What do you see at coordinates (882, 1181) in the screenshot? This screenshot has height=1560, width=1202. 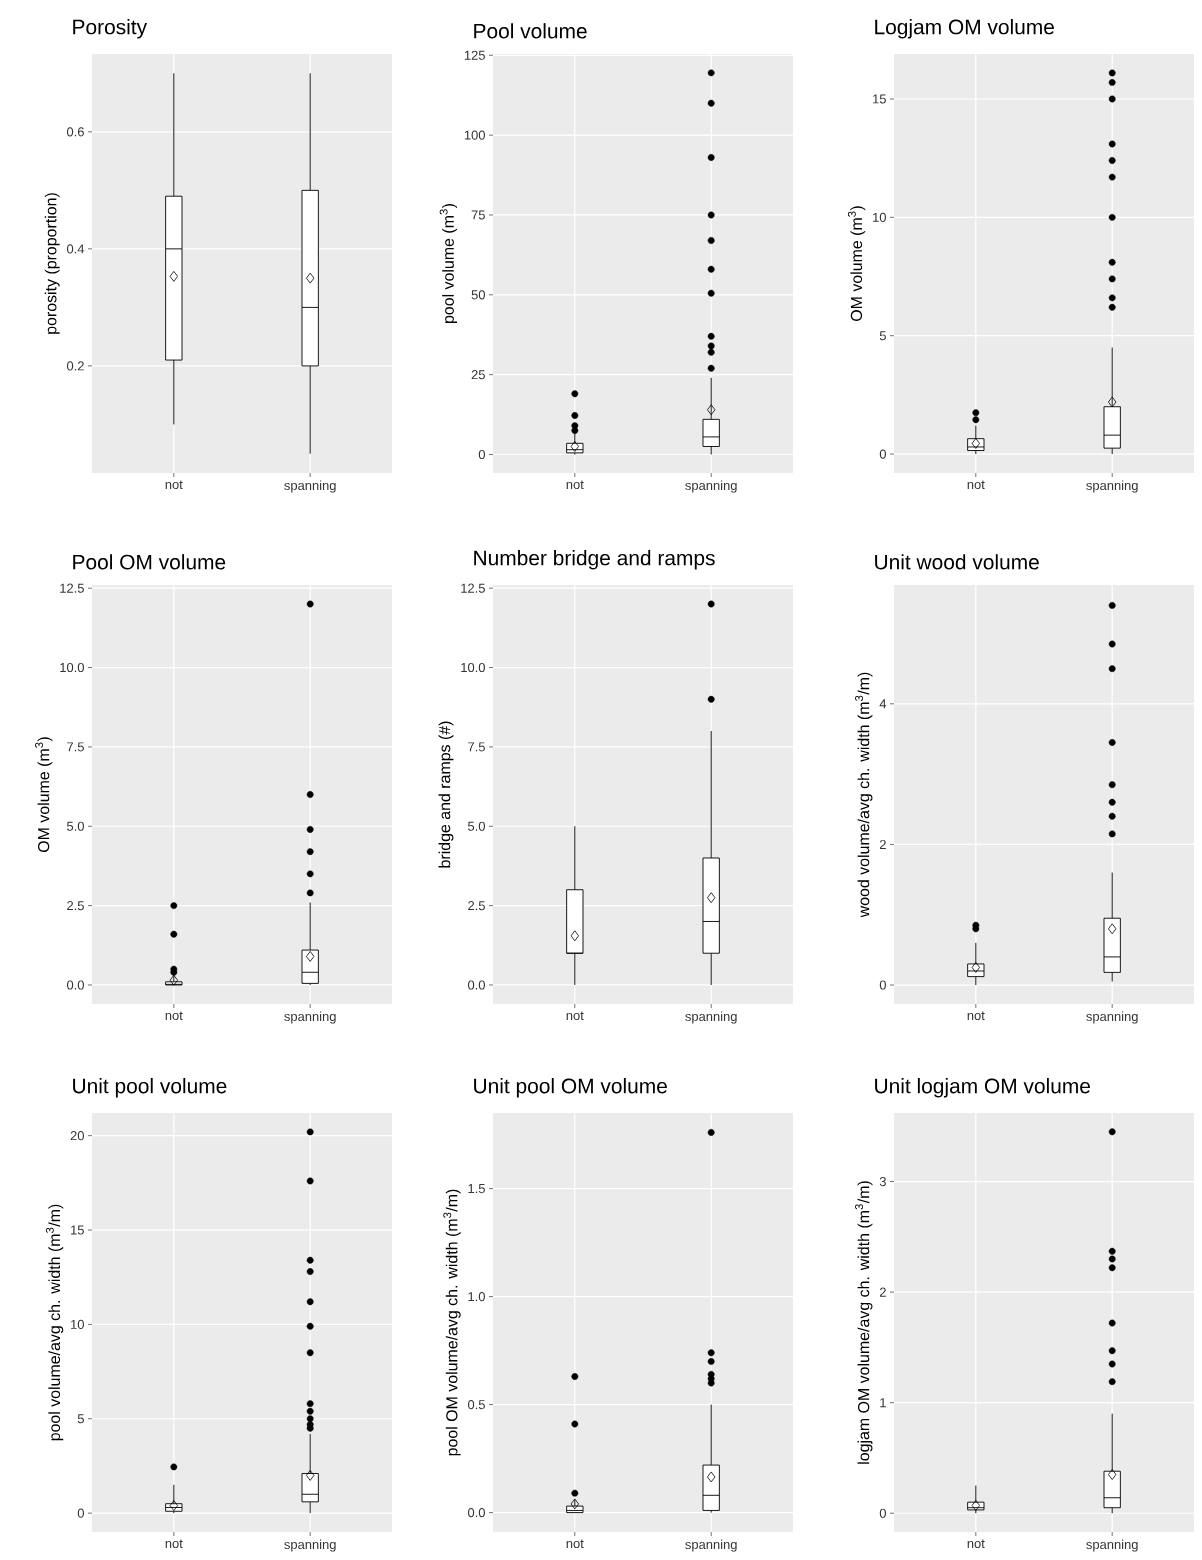 I see `y-tick-label: 3` at bounding box center [882, 1181].